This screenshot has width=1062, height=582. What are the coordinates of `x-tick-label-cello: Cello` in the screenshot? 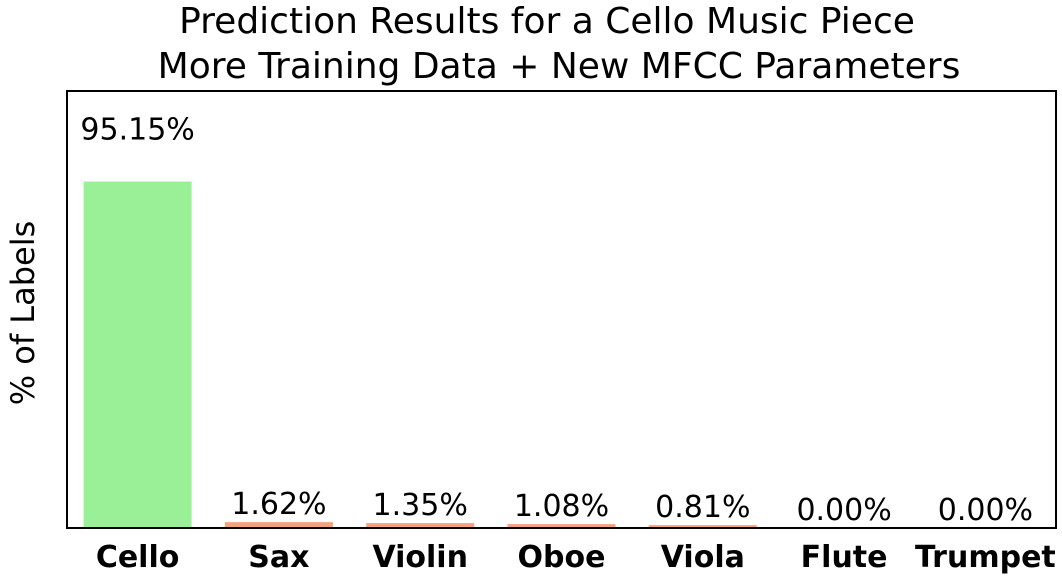 It's located at (138, 557).